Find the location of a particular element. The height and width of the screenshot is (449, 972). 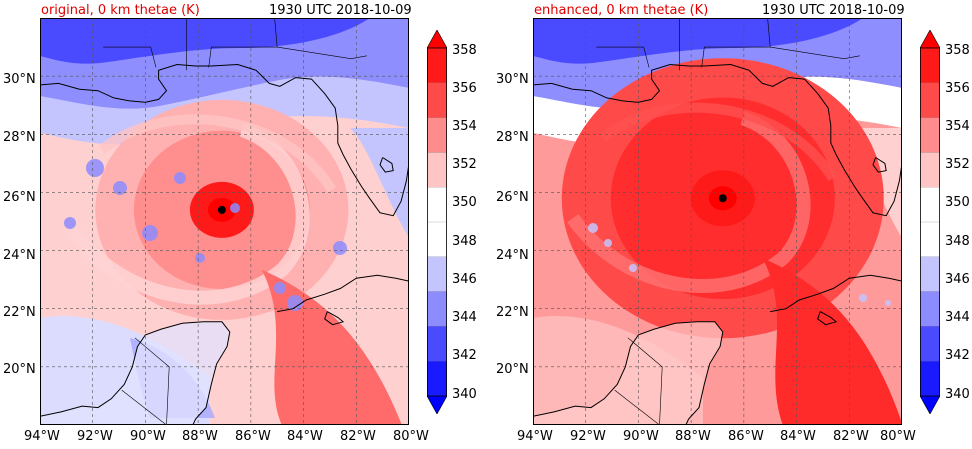

cbar-original-tick: 344 is located at coordinates (464, 317).